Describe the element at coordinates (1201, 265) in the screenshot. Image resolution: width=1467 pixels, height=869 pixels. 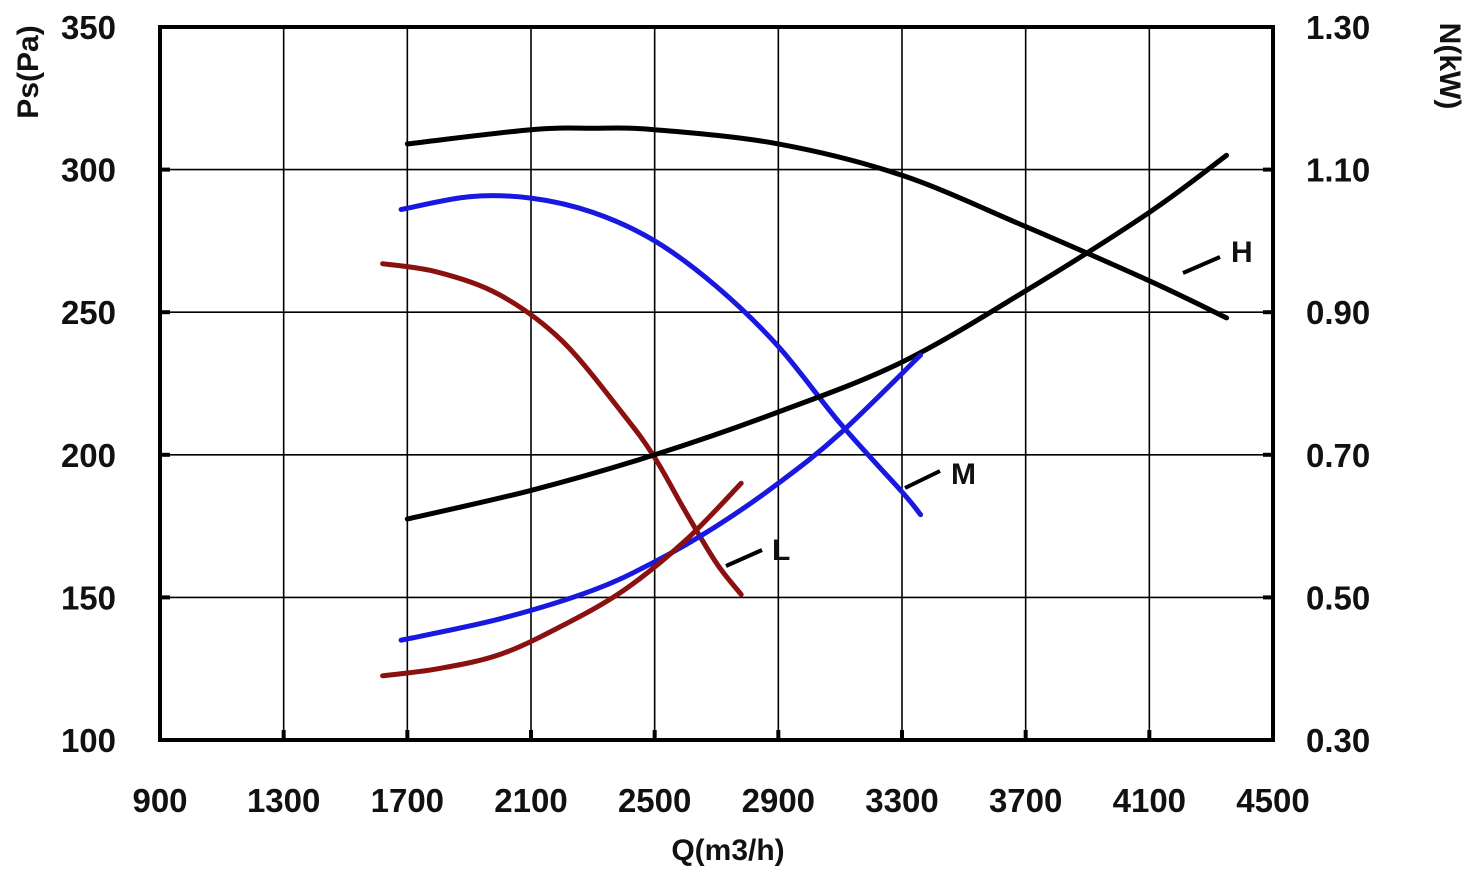
I see `curve-label-h-leader` at that location.